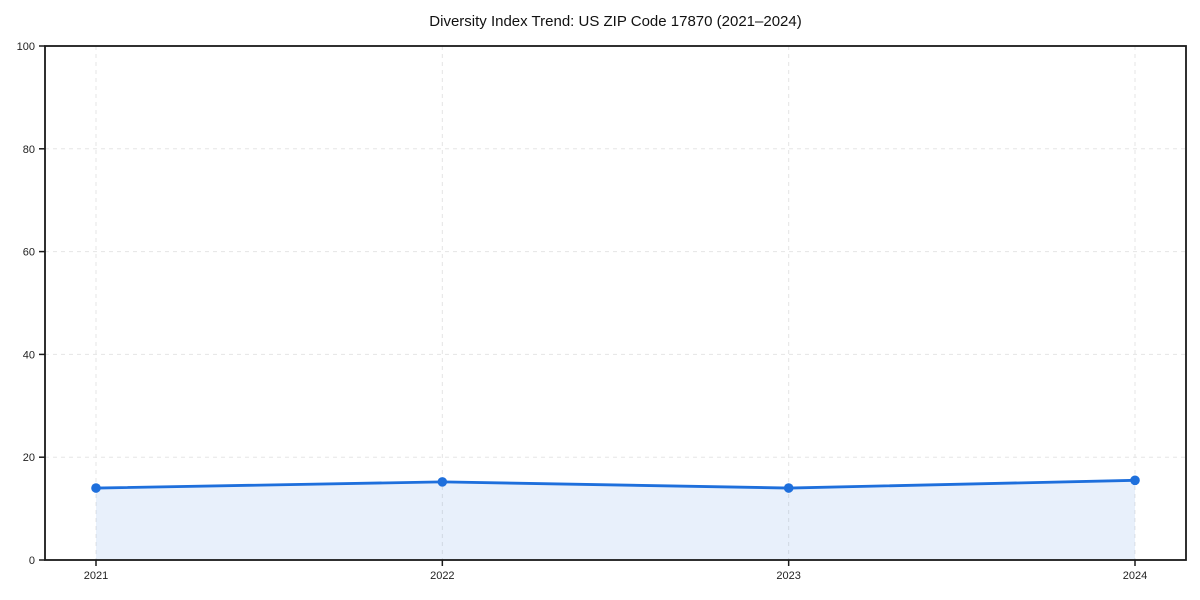 Image resolution: width=1200 pixels, height=600 pixels. Describe the element at coordinates (788, 576) in the screenshot. I see `x-axis-tick-label: 2023` at that location.